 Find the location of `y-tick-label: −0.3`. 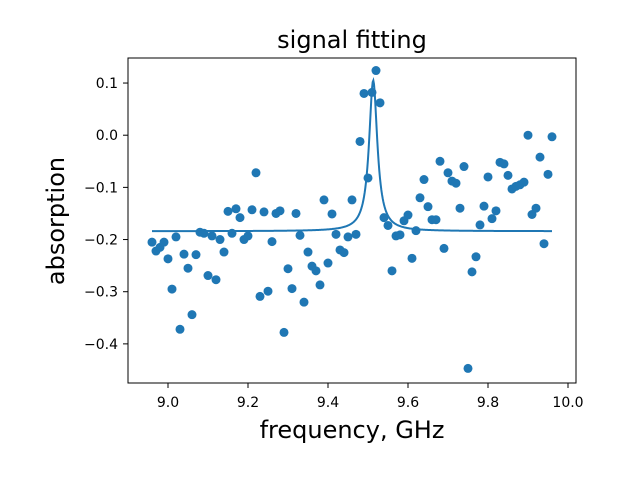

y-tick-label: −0.3 is located at coordinates (101, 293).